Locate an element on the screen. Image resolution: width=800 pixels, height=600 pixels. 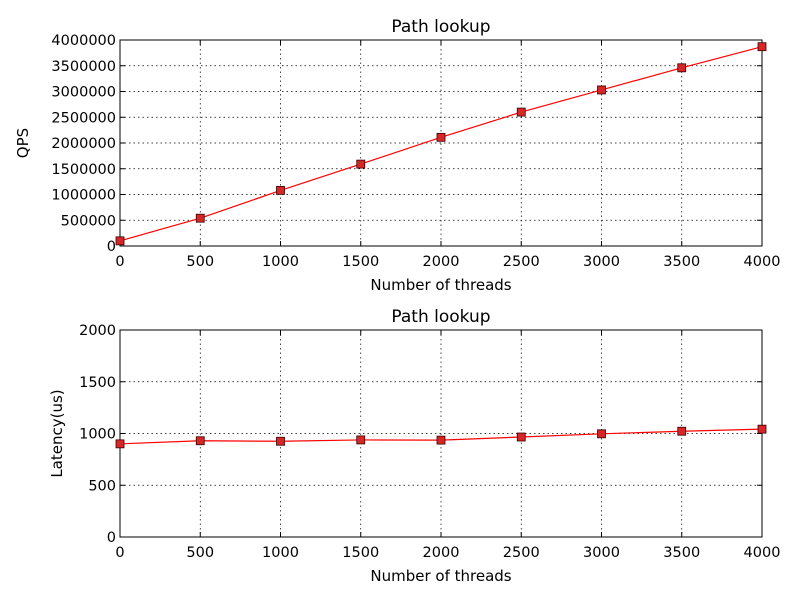
y-tick-label: 1000000 is located at coordinates (83, 196).